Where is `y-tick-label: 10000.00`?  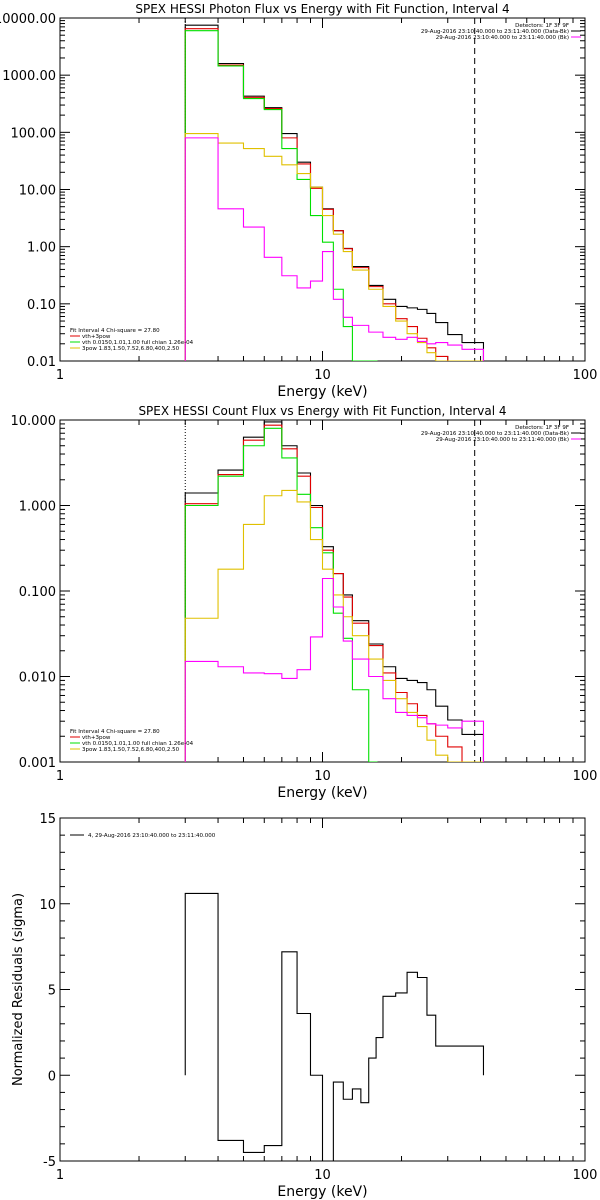 y-tick-label: 10000.00 is located at coordinates (28, 19).